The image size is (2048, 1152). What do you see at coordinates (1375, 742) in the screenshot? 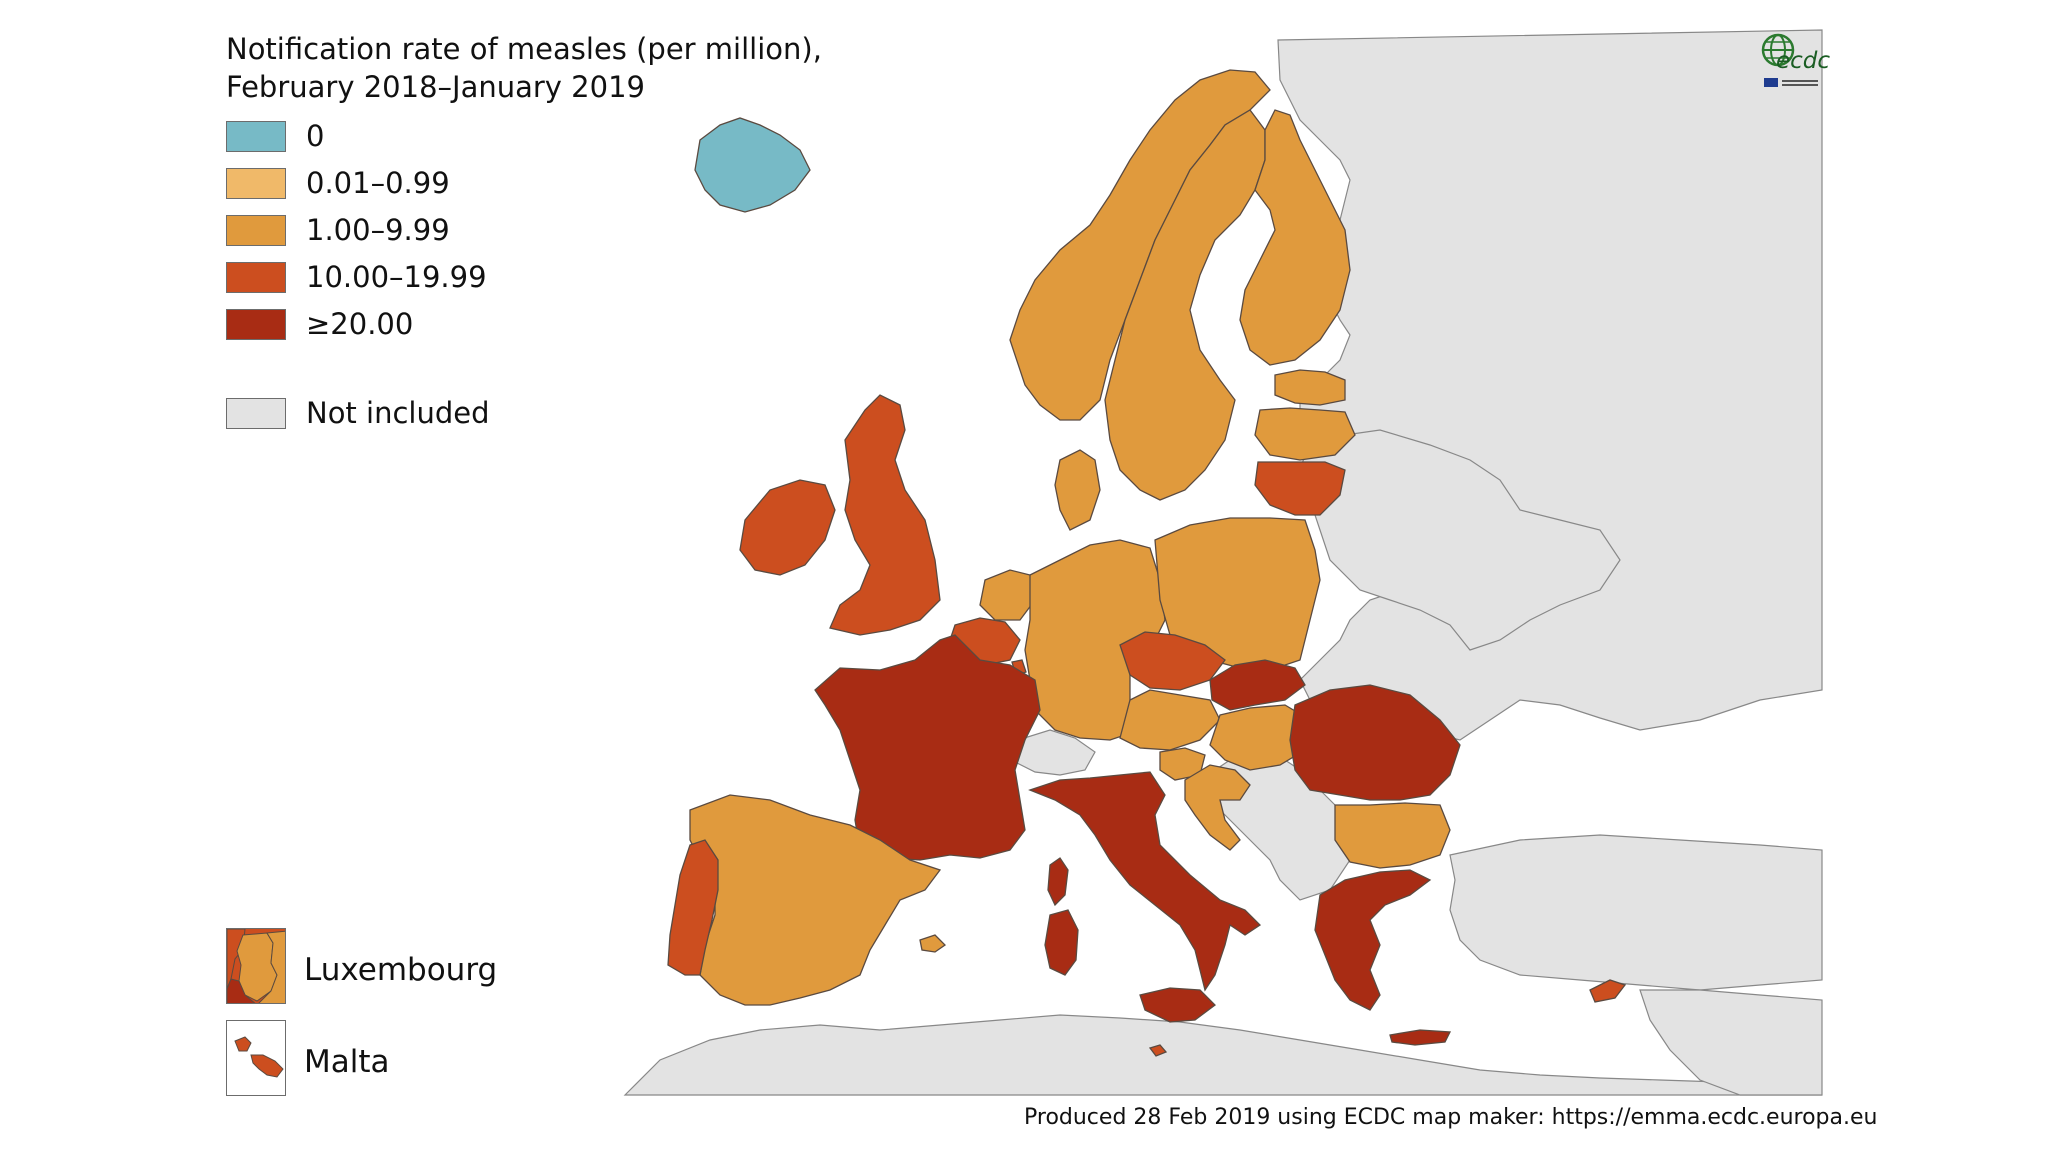
I see `romania` at bounding box center [1375, 742].